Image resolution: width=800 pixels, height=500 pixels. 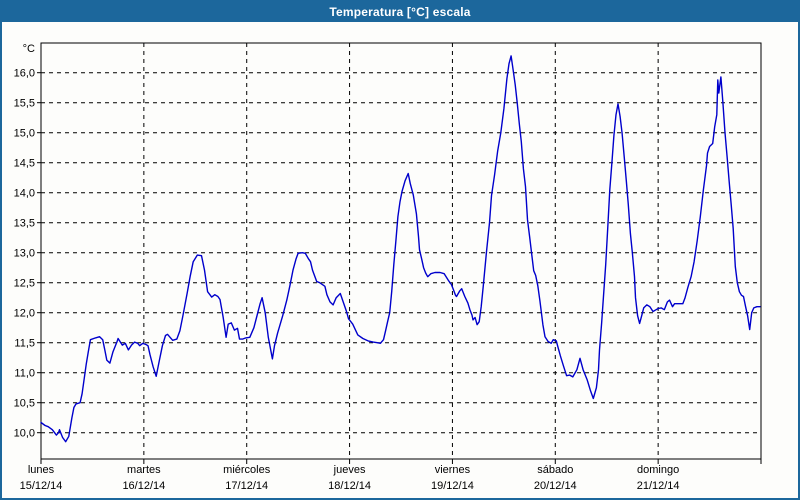 I want to click on x-axis-day-label: miércoles, so click(x=247, y=470).